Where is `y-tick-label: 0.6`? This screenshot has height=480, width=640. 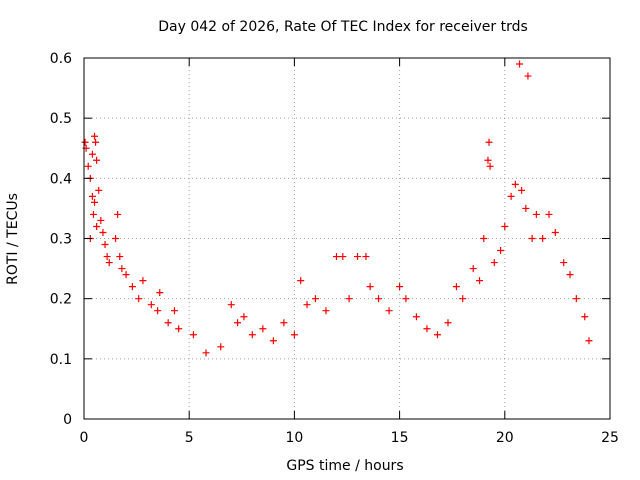 y-tick-label: 0.6 is located at coordinates (61, 59).